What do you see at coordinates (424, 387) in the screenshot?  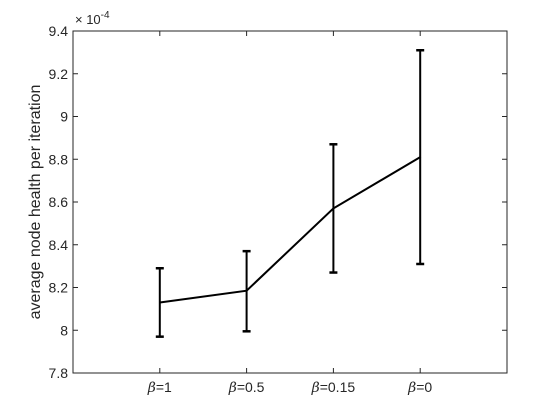 I see `x-tick-label-value: =0` at bounding box center [424, 387].